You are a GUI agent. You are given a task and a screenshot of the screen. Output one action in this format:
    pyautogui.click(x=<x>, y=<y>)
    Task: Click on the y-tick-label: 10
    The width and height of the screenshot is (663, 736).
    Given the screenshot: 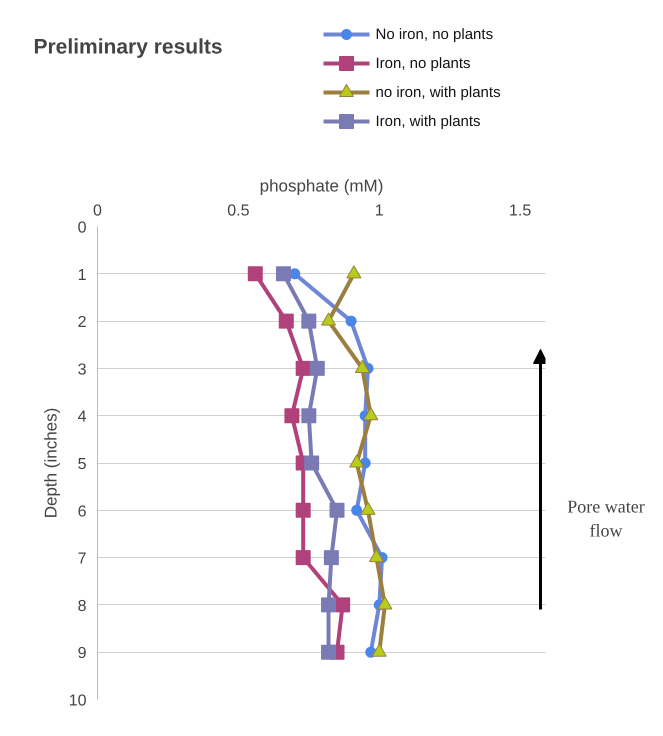 What is the action you would take?
    pyautogui.click(x=77, y=701)
    